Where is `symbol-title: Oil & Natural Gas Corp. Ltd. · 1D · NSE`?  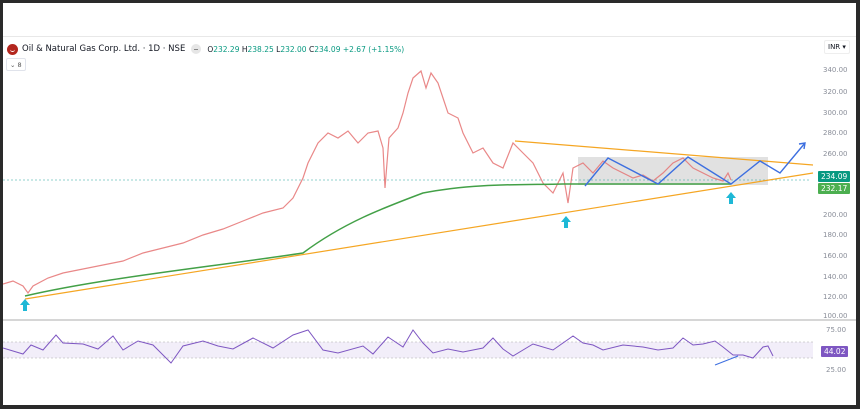
symbol-title: Oil & Natural Gas Corp. Ltd. · 1D · NSE is located at coordinates (104, 49).